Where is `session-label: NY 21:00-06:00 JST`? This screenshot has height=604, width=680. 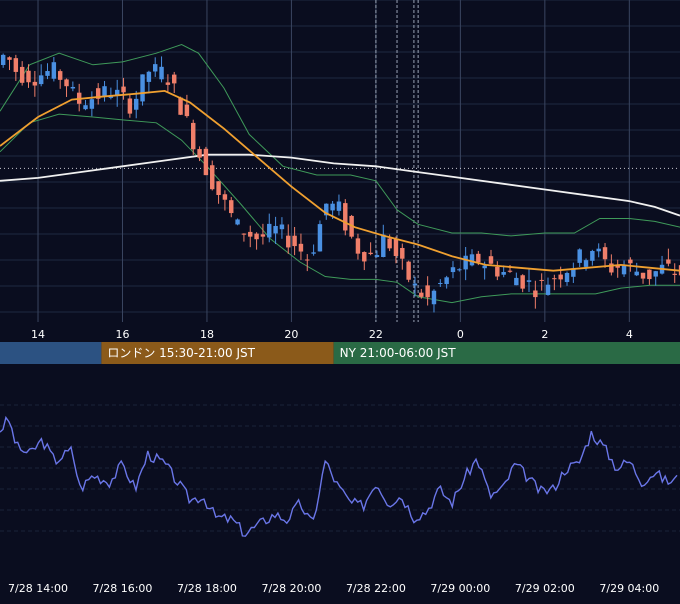 session-label: NY 21:00-06:00 JST is located at coordinates (398, 353).